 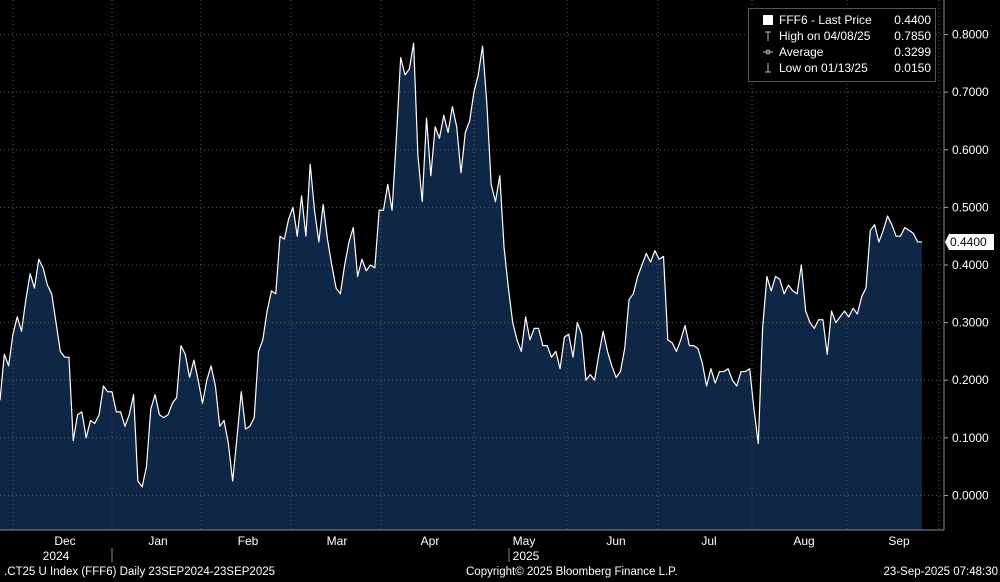 I want to click on high-marker-icon, so click(x=768, y=36).